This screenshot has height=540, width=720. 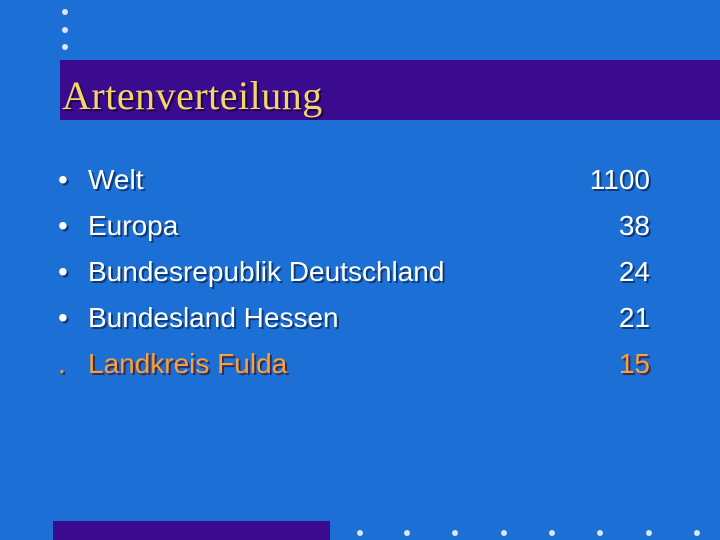 What do you see at coordinates (360, 318) in the screenshot?
I see `list-item: • Bundesland Hessen 21` at bounding box center [360, 318].